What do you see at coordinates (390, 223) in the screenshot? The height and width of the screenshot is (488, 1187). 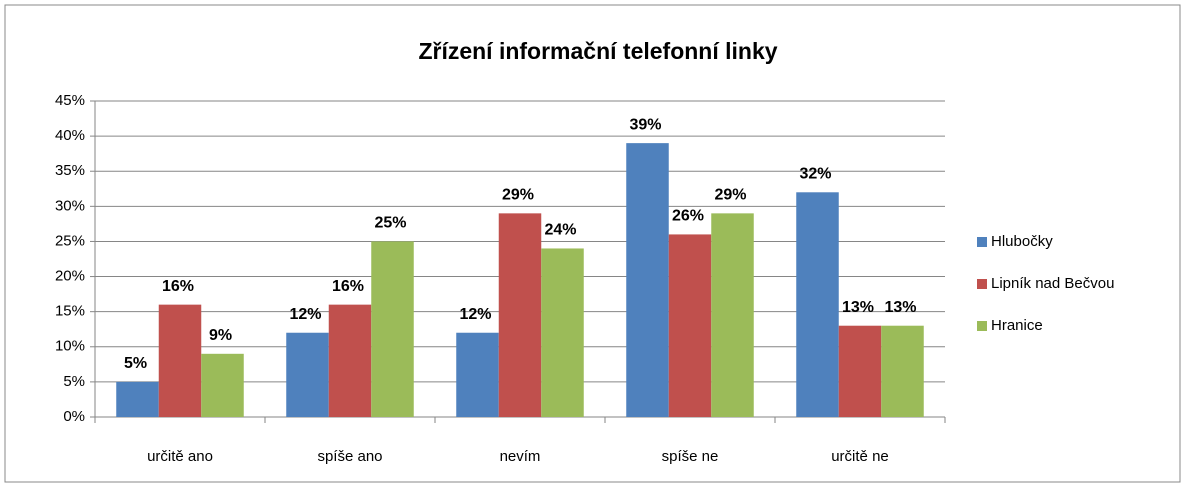 I see `data-label: 25%` at bounding box center [390, 223].